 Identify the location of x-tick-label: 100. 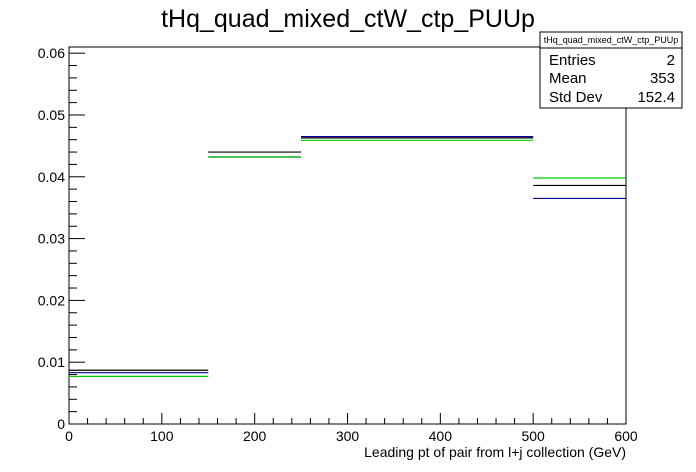
(162, 436).